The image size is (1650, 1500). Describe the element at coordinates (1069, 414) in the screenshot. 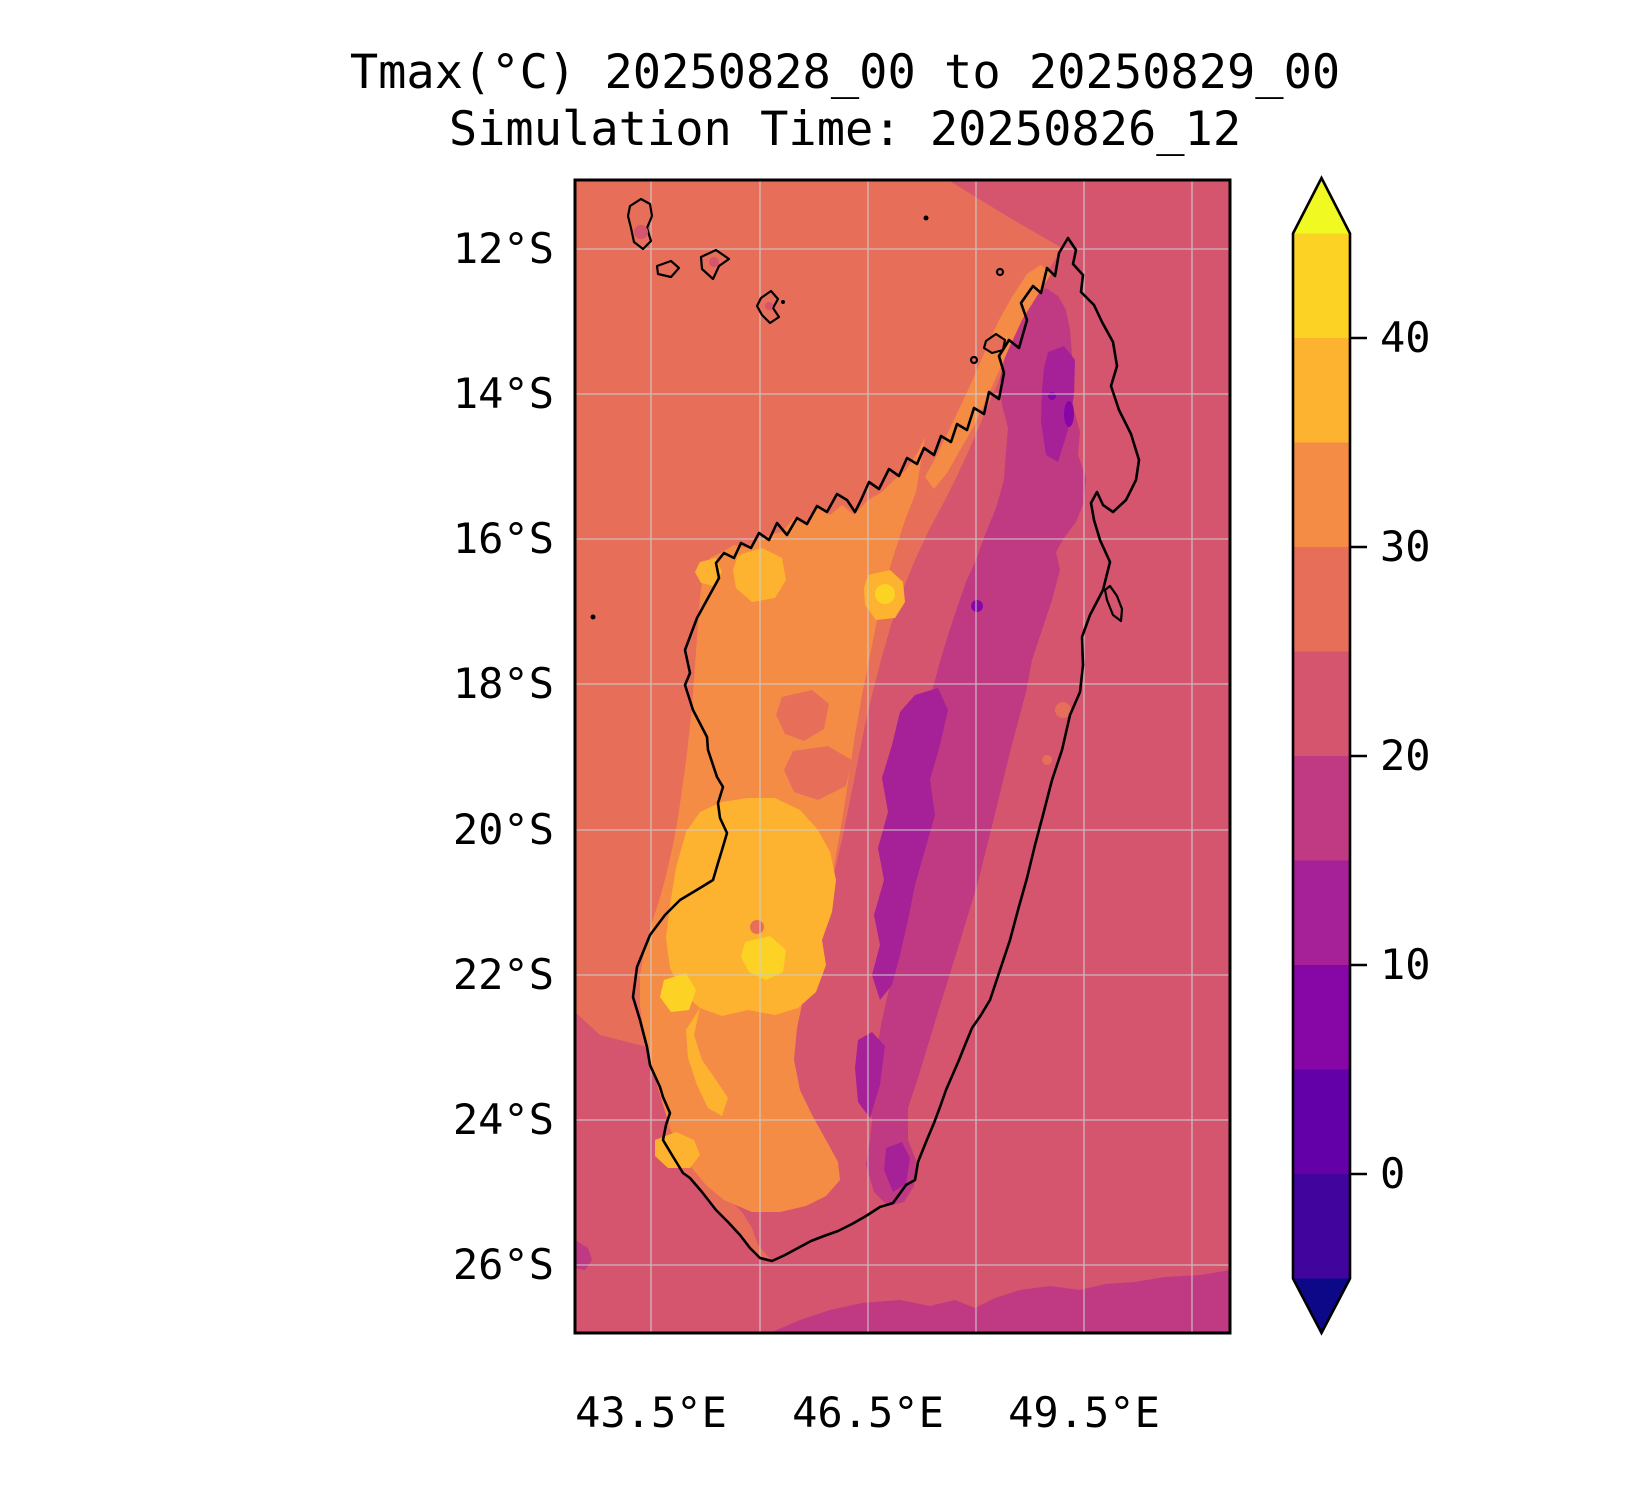

I see `cold-core-northeast` at that location.